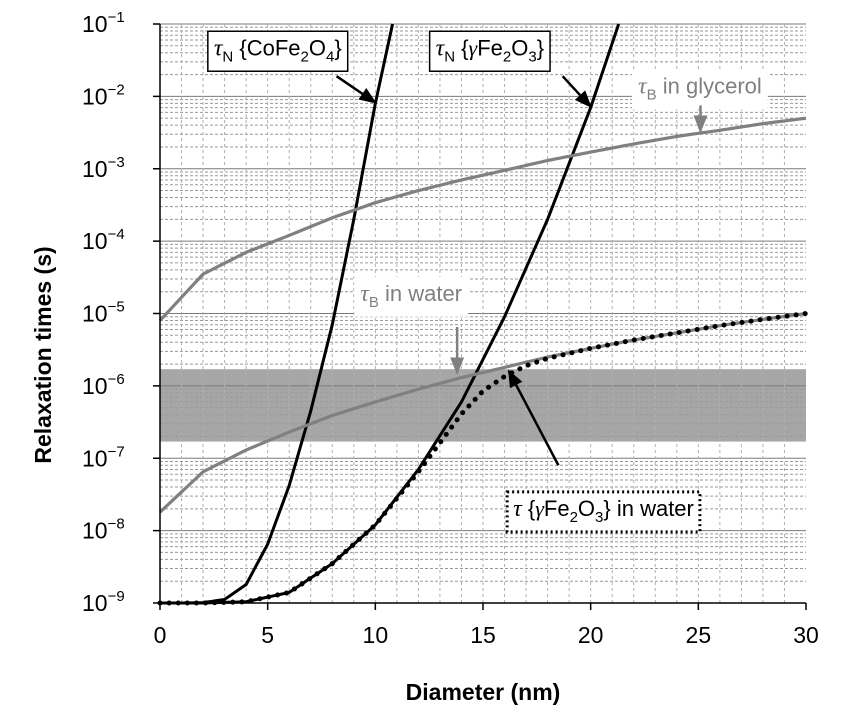  I want to click on annotation-effective-water: τ {γFe2O3} in water, so click(603, 451).